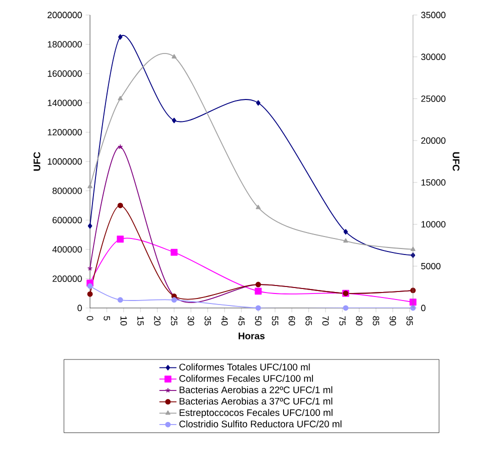  I want to click on y-tick-label: 1200000, so click(65, 132).